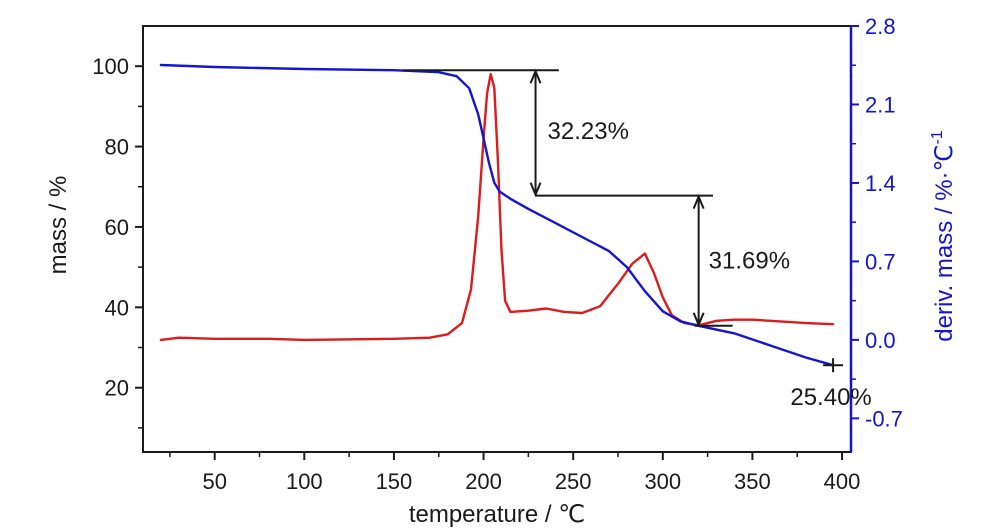  What do you see at coordinates (483, 481) in the screenshot?
I see `x-tick-label: 200` at bounding box center [483, 481].